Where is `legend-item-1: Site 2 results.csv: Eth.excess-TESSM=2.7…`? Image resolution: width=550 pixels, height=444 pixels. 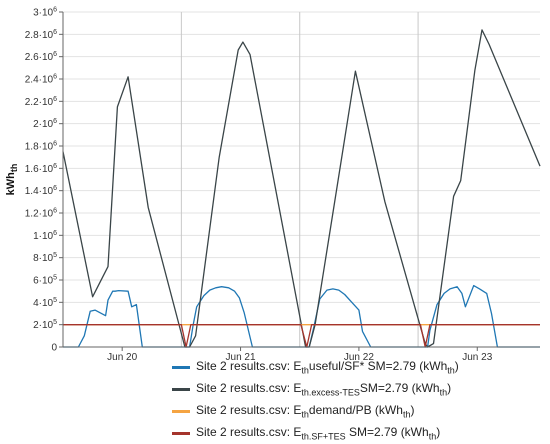
legend-item-1: Site 2 results.csv: Eth.excess-TESSM=2.7… is located at coordinates (360, 389).